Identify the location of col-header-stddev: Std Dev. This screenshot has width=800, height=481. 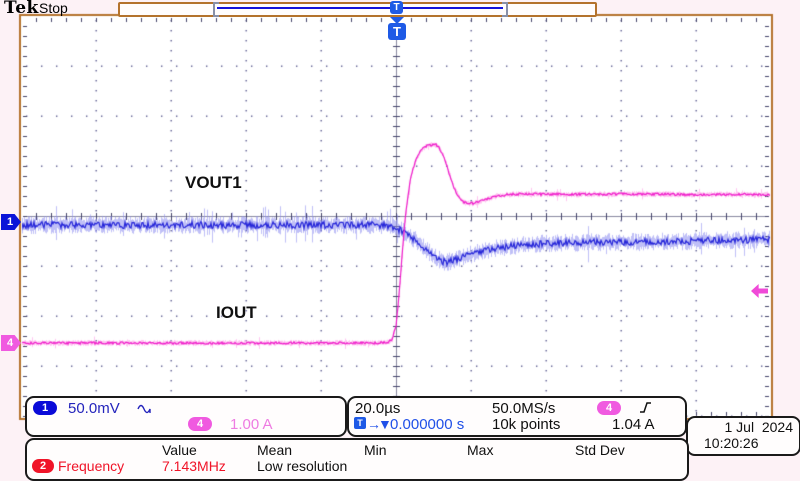
(600, 450).